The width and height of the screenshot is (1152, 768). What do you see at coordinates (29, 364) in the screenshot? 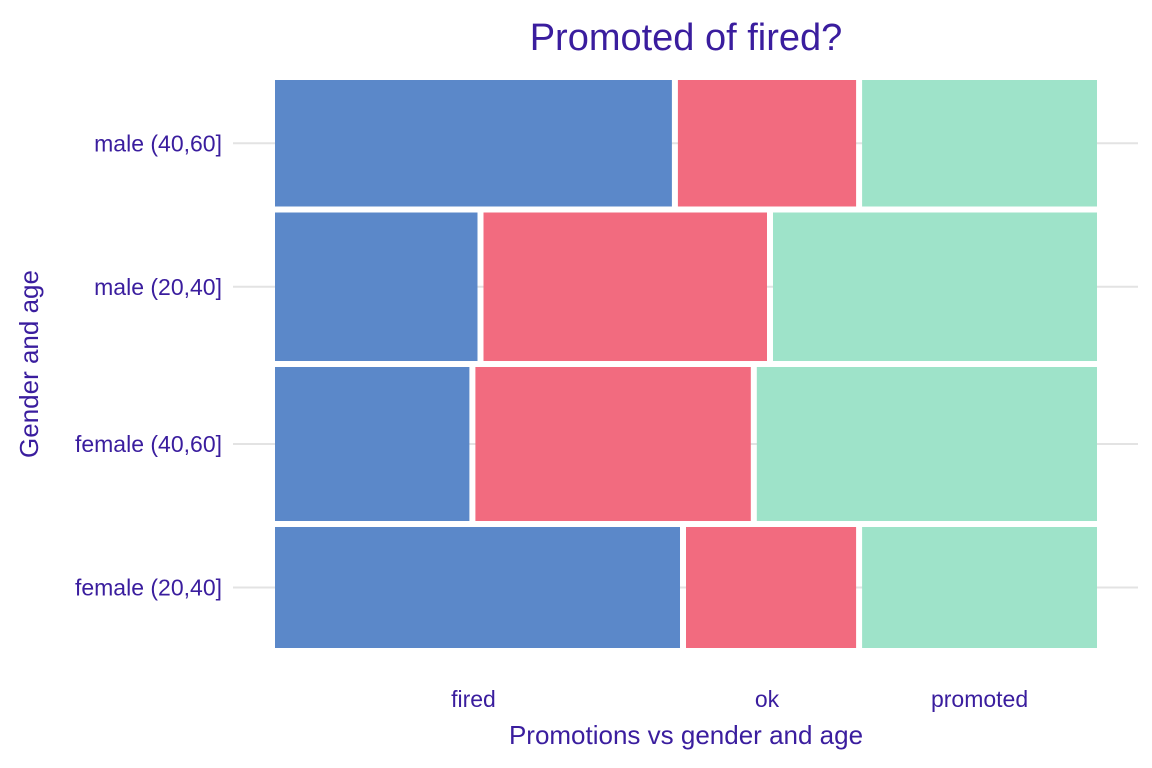
I see `y-axis-title: Gender and age` at bounding box center [29, 364].